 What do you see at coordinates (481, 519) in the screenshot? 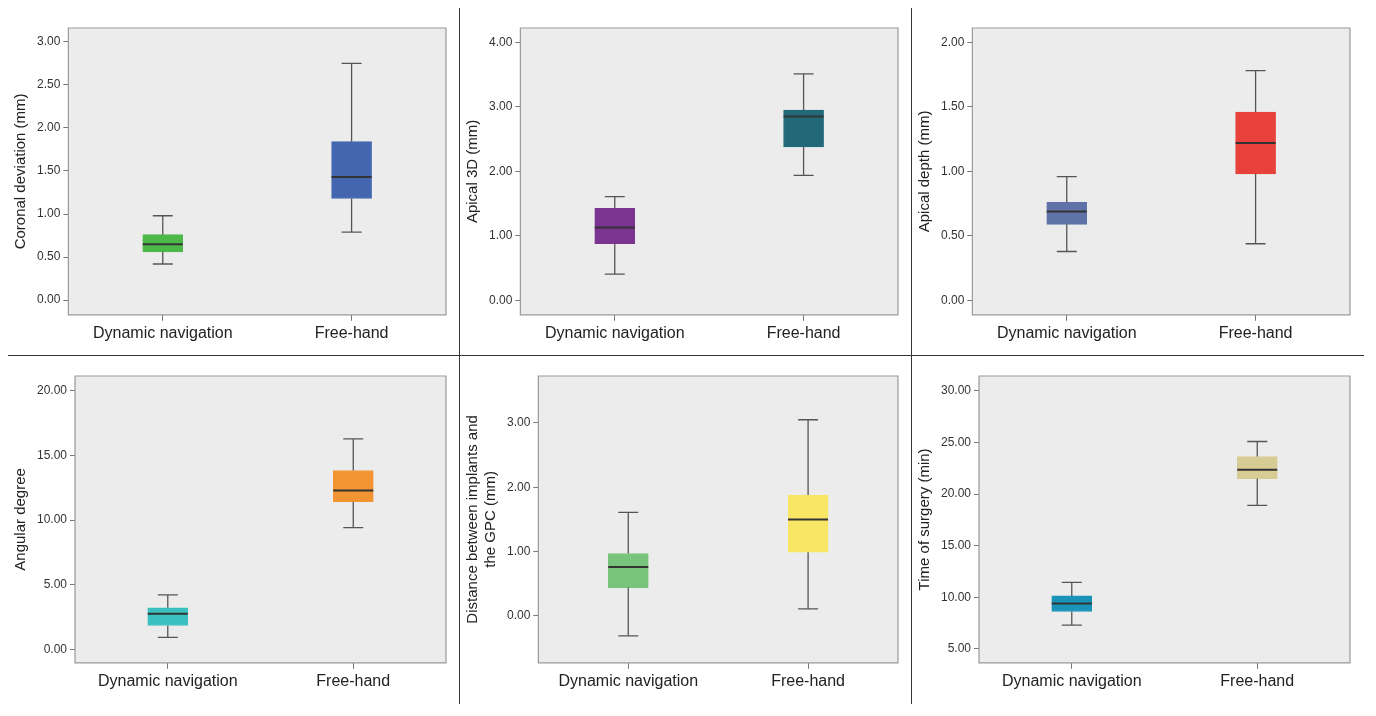
I see `y-axis-title: Distance between implants and the GPC (mm)` at bounding box center [481, 519].